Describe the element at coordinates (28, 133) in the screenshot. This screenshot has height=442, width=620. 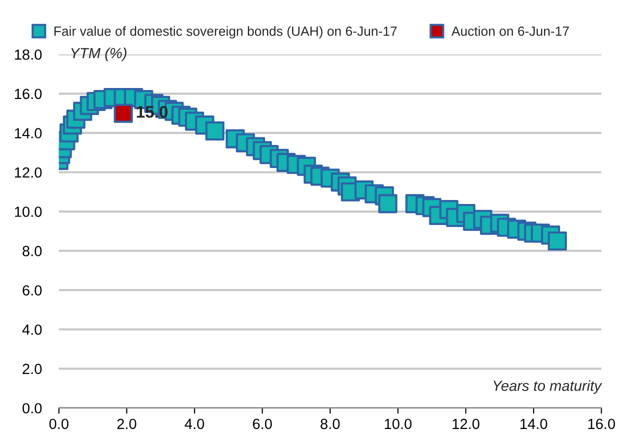
I see `y-tick-label: 14.0` at that location.